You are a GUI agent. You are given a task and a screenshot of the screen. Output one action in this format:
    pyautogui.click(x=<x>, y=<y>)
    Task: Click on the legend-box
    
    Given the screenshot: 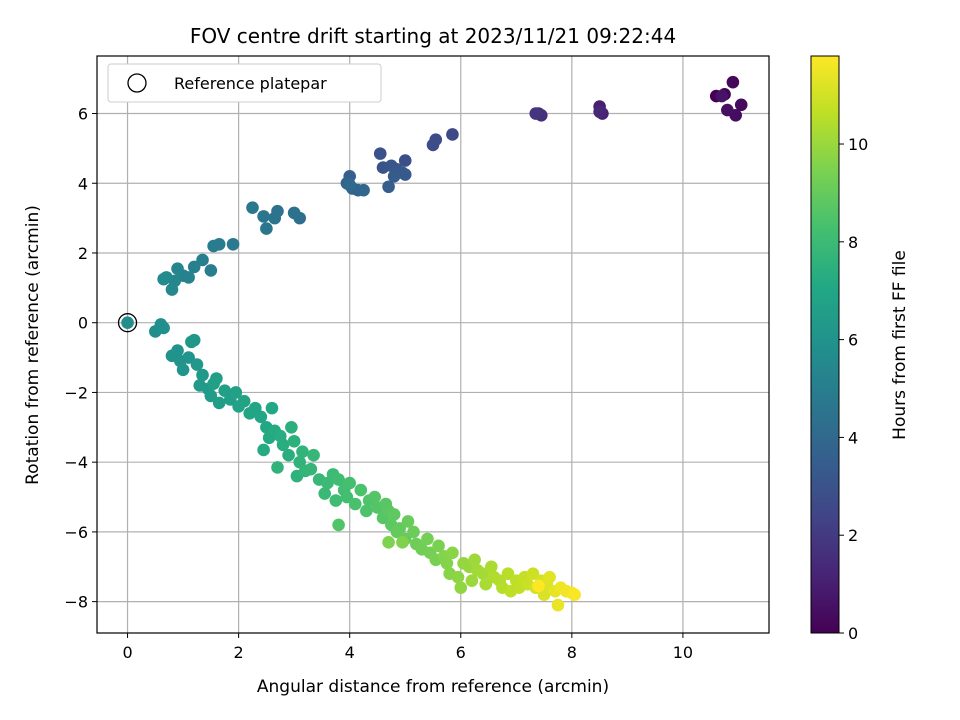 What is the action you would take?
    pyautogui.click(x=244, y=83)
    